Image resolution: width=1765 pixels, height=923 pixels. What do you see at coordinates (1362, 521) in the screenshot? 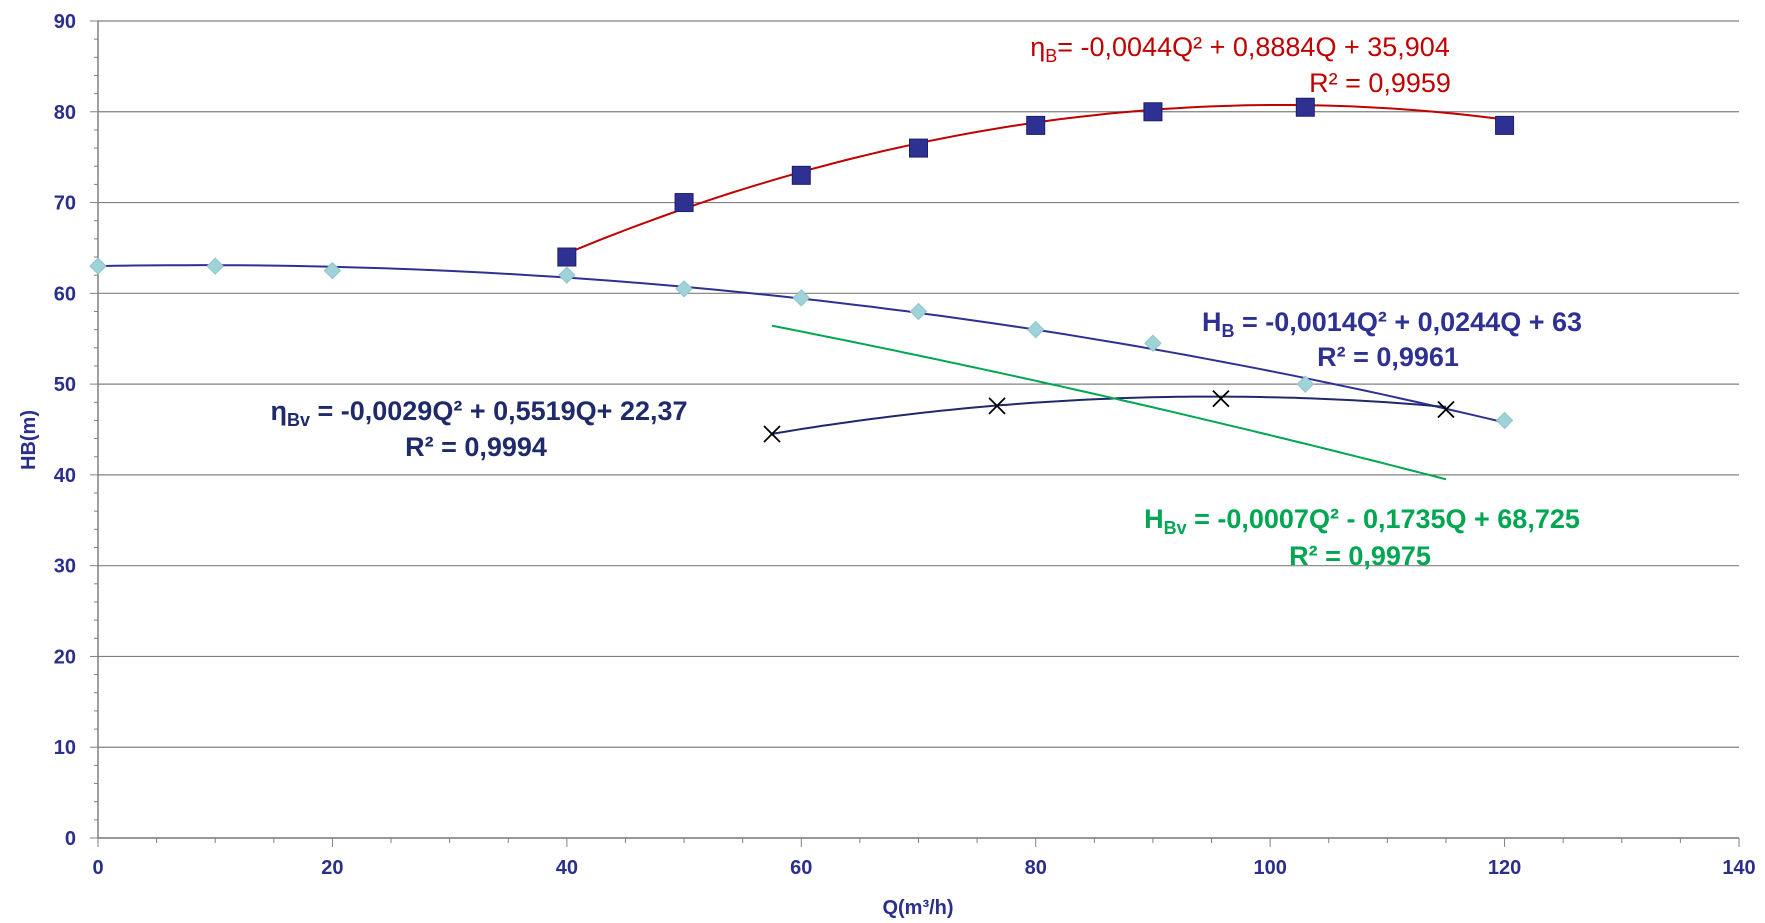
I see `hbv-equation: HBv = -0,0007Q² - 0,1735Q + 68,725` at bounding box center [1362, 521].